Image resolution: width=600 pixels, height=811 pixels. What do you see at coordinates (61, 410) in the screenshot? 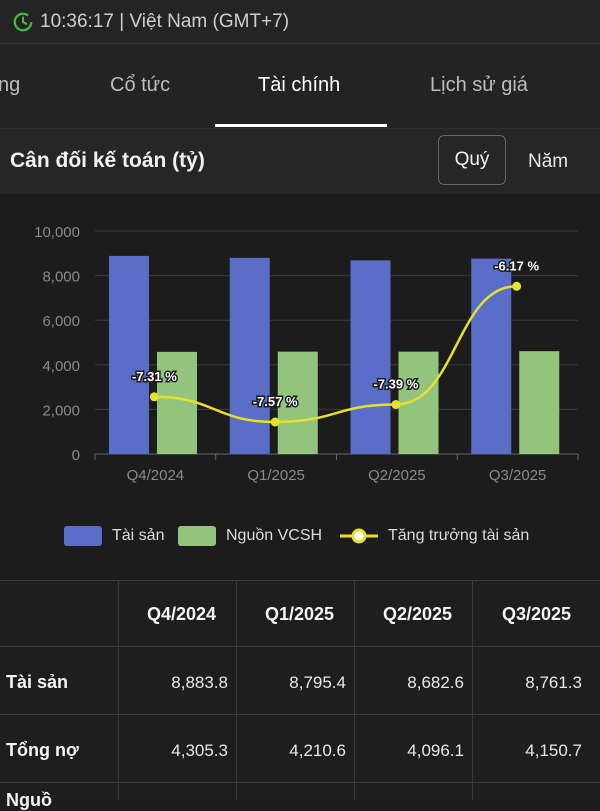
I see `y-tick-label: 2,000` at bounding box center [61, 410].